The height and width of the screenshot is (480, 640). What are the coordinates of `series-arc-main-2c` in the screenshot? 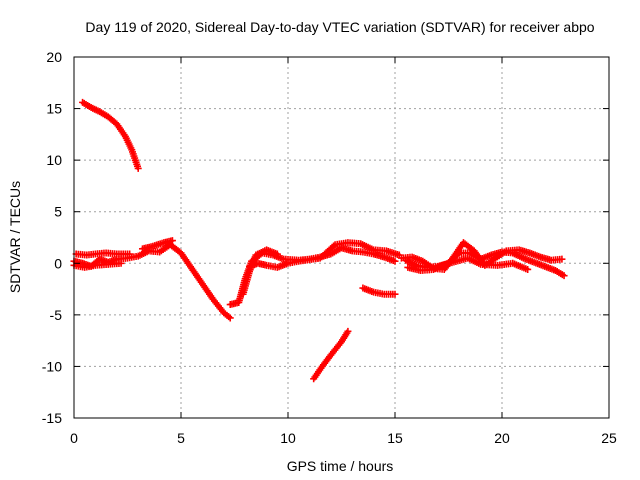 It's located at (260, 272).